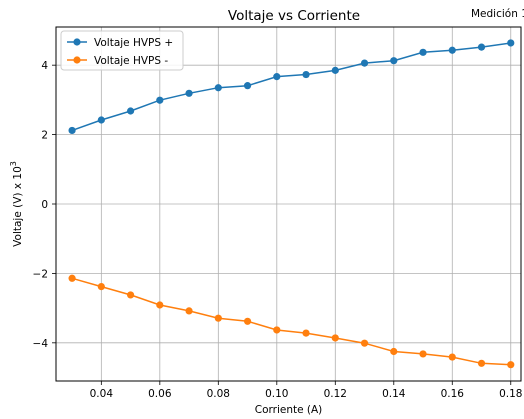  I want to click on legend-box, so click(122, 50).